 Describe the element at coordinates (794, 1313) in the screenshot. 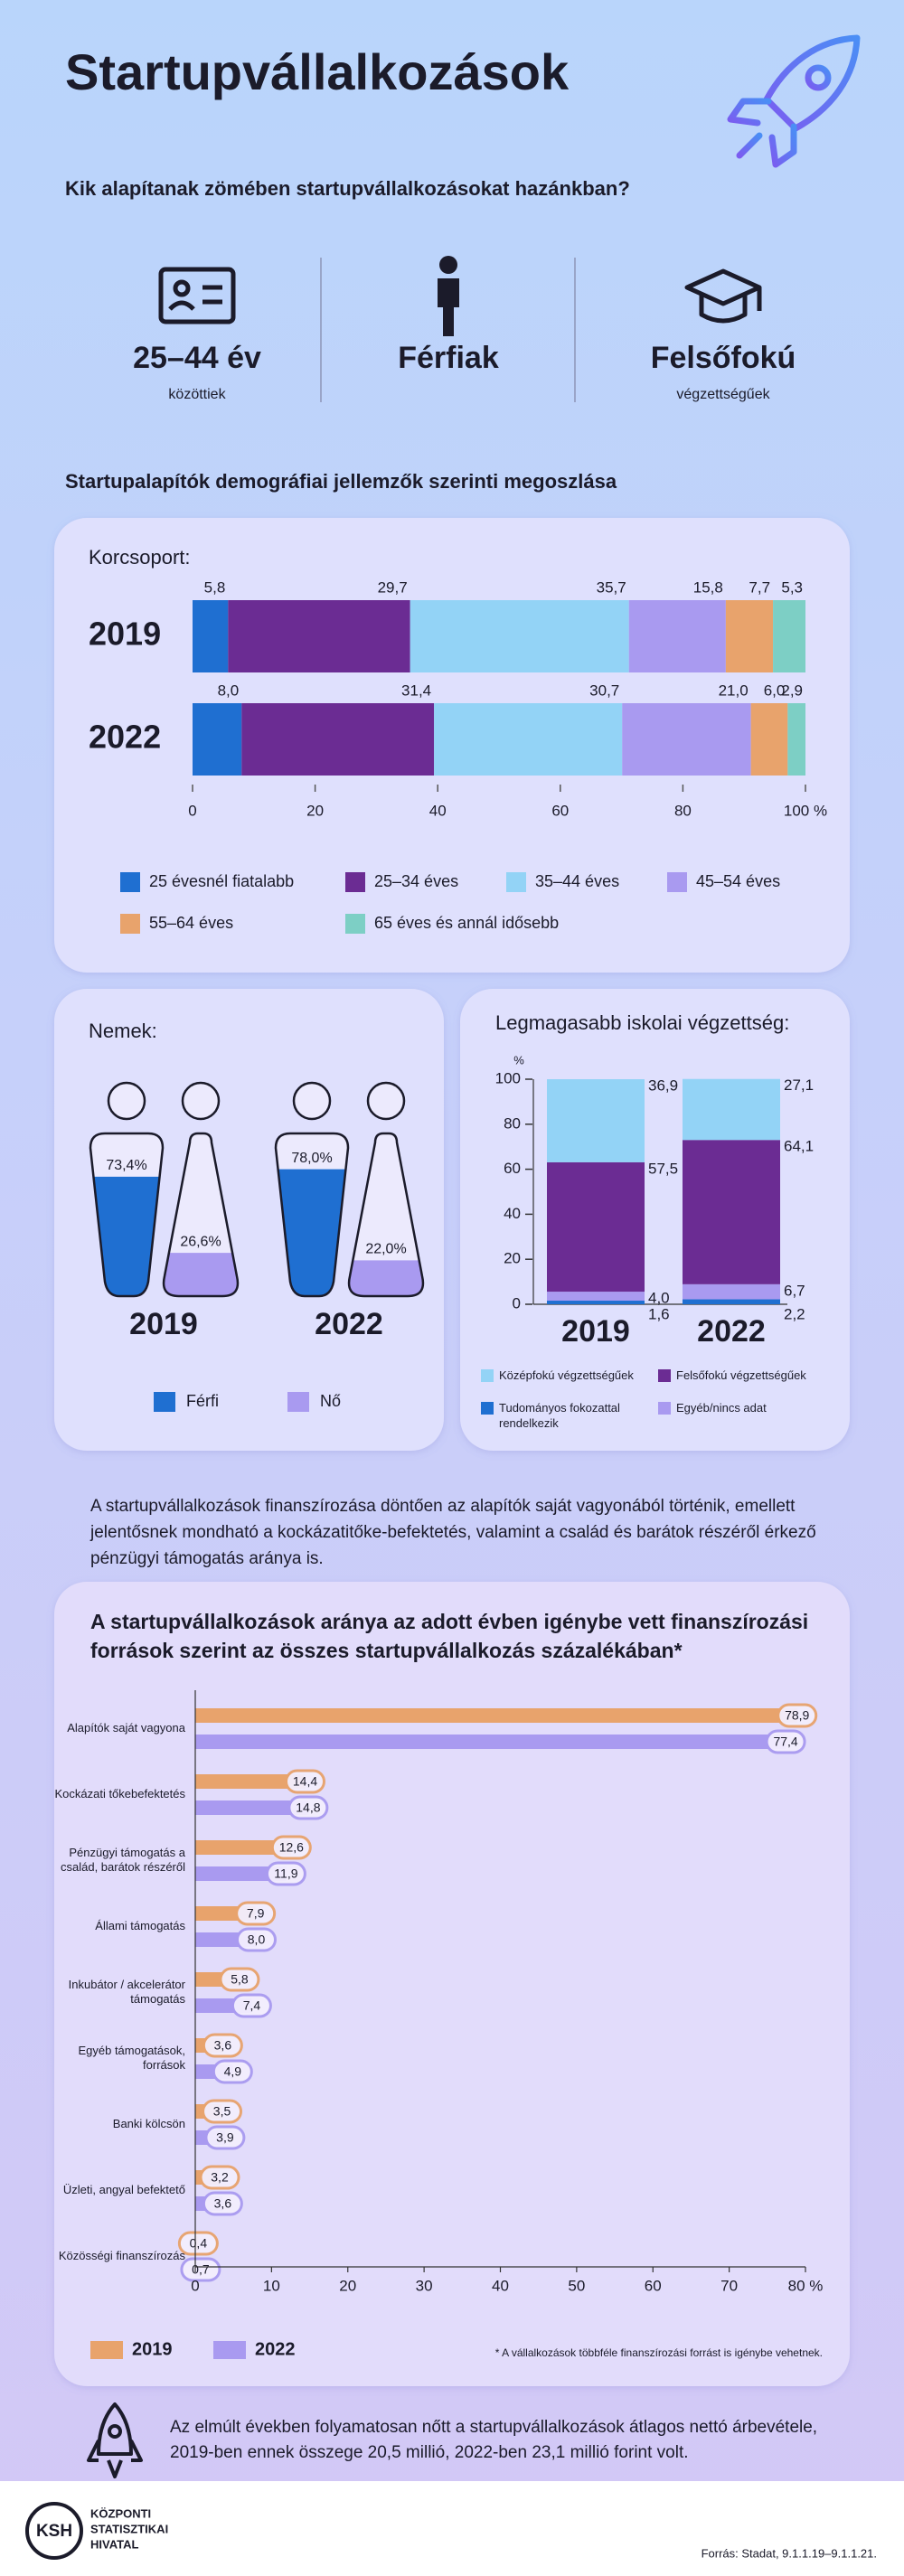

I see `value-label: 2,2` at that location.